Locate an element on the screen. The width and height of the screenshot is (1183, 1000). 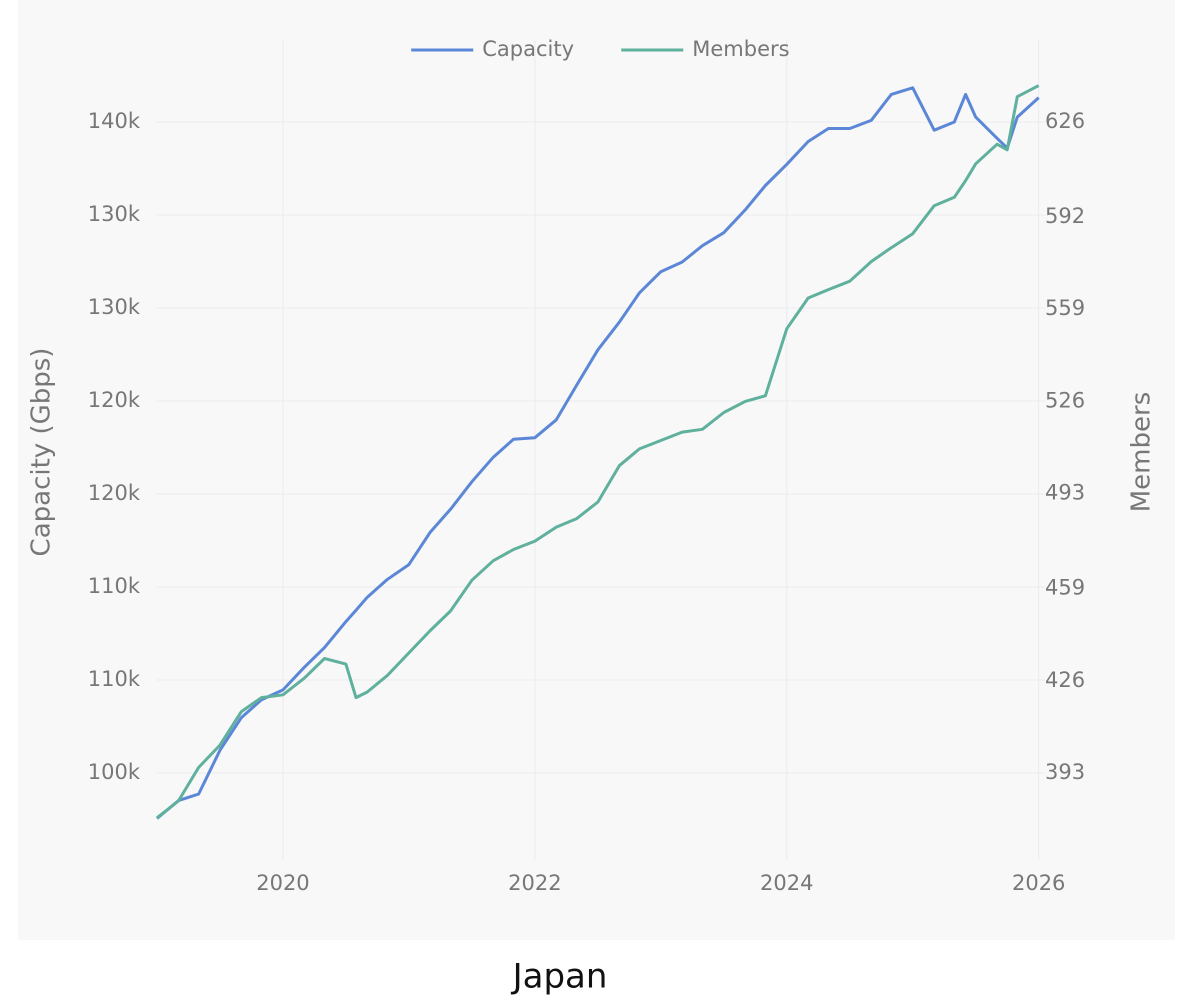
y2-tick-label: 626 is located at coordinates (1065, 121).